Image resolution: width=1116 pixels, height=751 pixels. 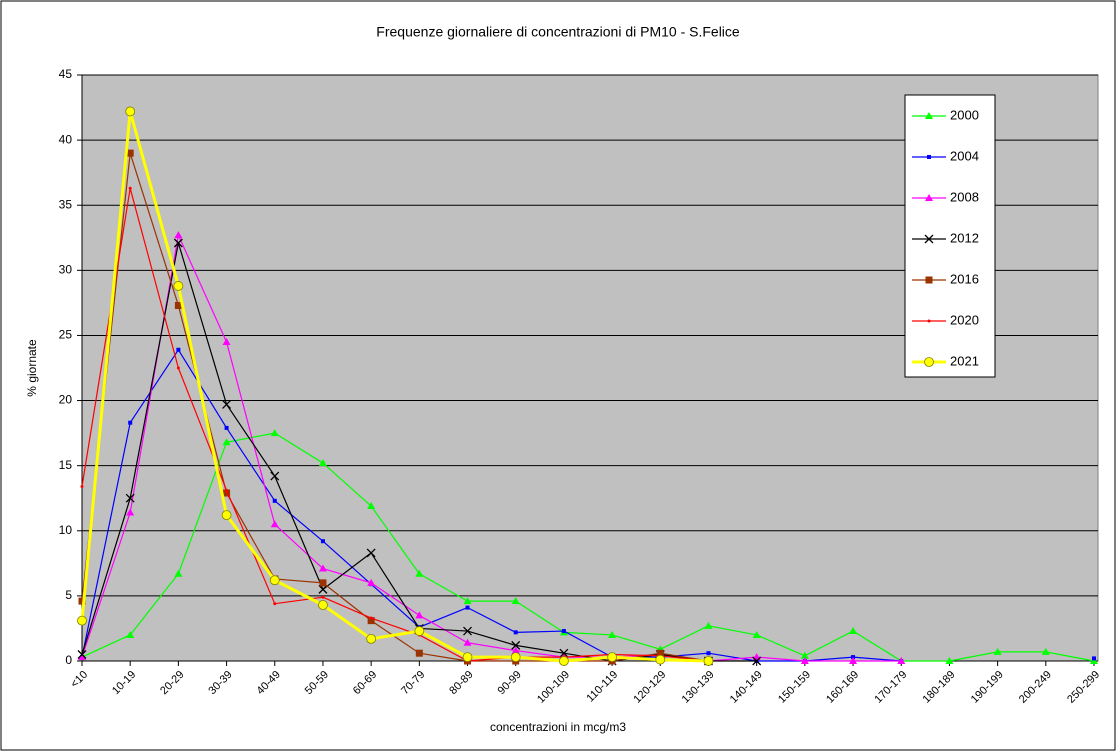 What do you see at coordinates (68, 595) in the screenshot?
I see `y-tick-label: 5` at bounding box center [68, 595].